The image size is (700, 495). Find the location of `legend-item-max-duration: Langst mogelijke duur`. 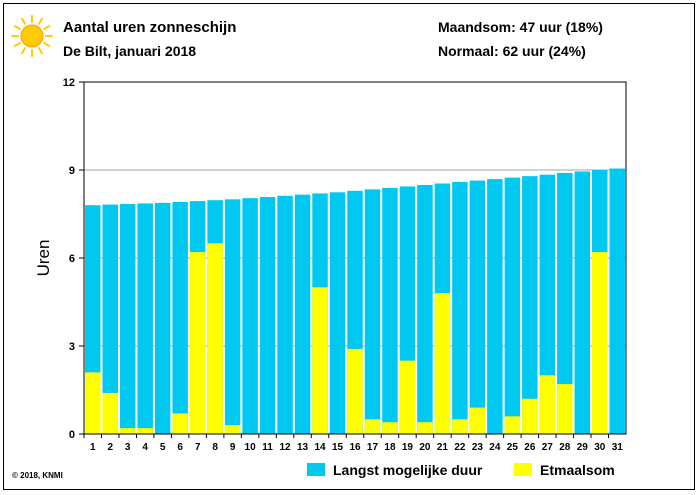

legend-item-max-duration: Langst mogelijke duur is located at coordinates (394, 470).